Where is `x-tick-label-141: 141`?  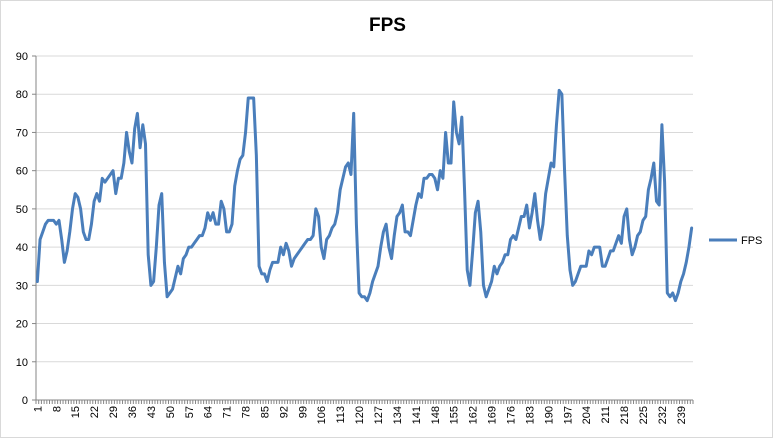
x-tick-label-141: 141 is located at coordinates (417, 415).